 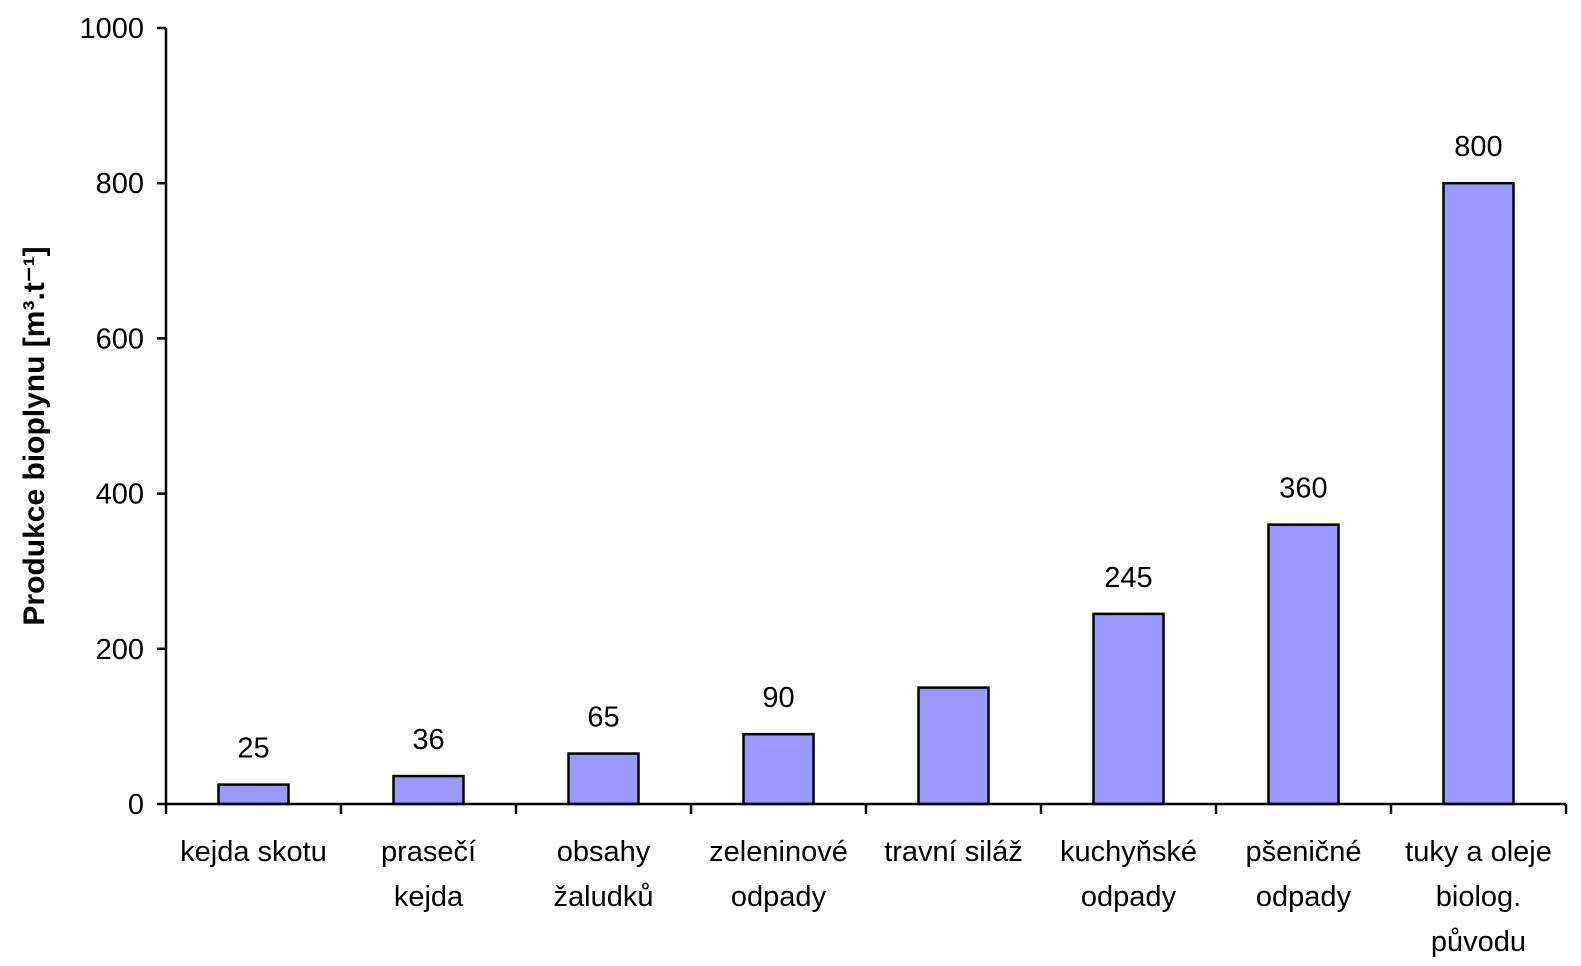 I want to click on y-tick-label: 600, so click(x=120, y=339).